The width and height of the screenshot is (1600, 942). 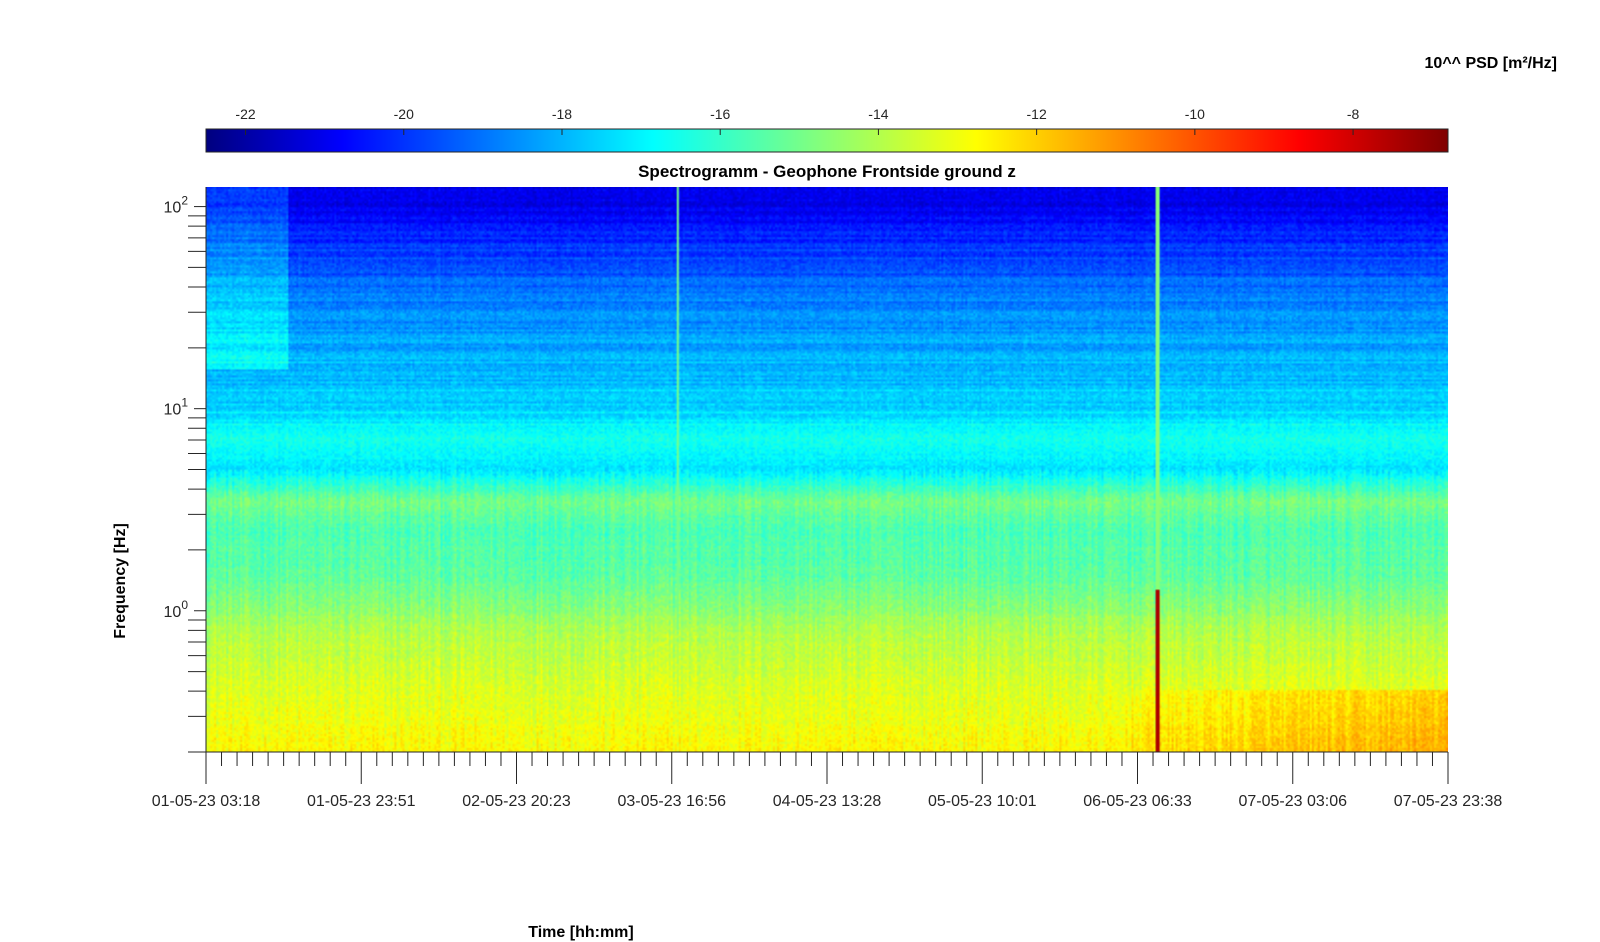 I want to click on colorbar-tick-label: -10, so click(x=1195, y=114).